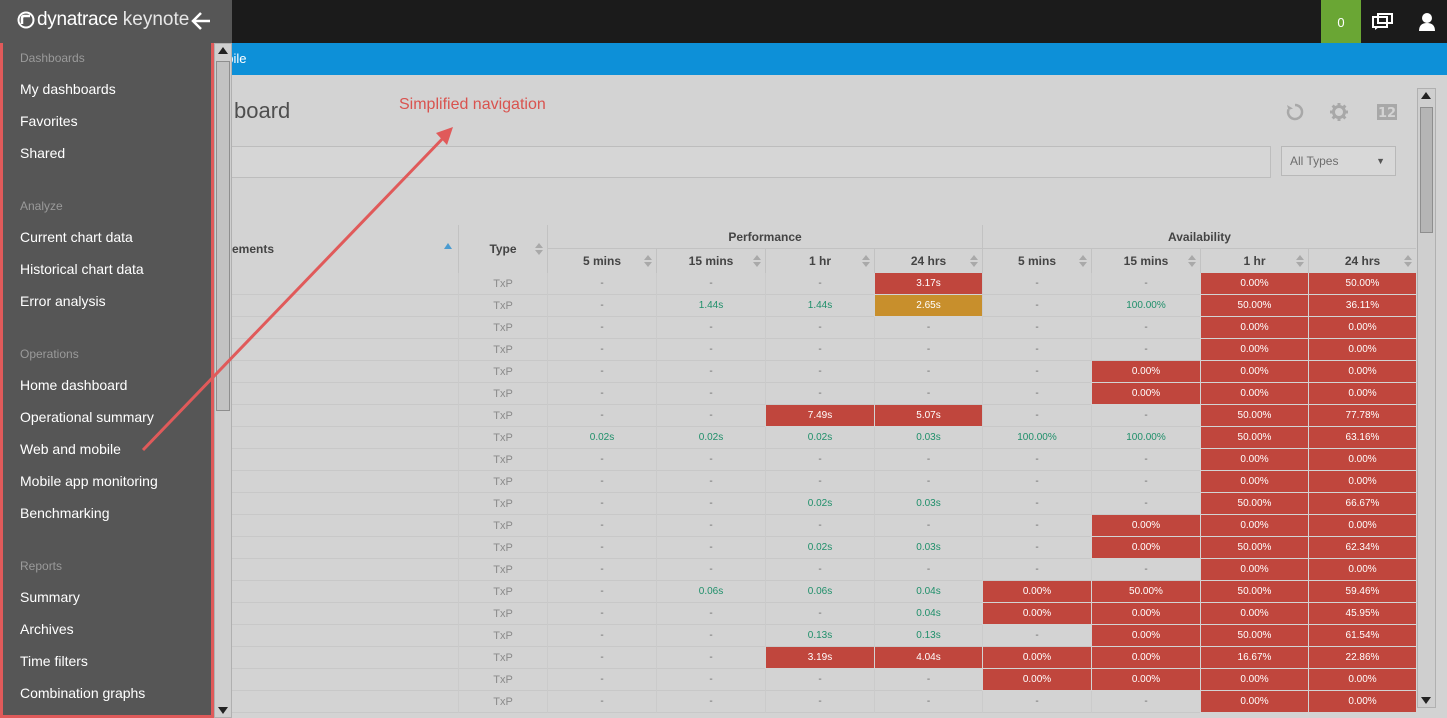  I want to click on notification-badge: 0, so click(1341, 21).